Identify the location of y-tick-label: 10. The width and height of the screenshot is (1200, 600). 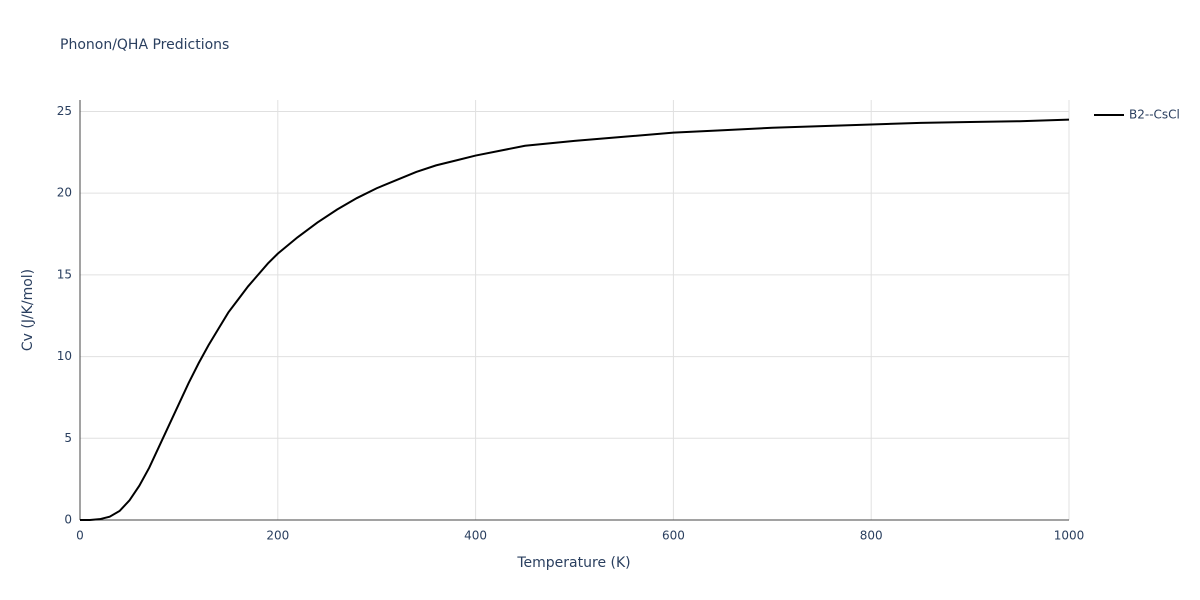
(64, 356).